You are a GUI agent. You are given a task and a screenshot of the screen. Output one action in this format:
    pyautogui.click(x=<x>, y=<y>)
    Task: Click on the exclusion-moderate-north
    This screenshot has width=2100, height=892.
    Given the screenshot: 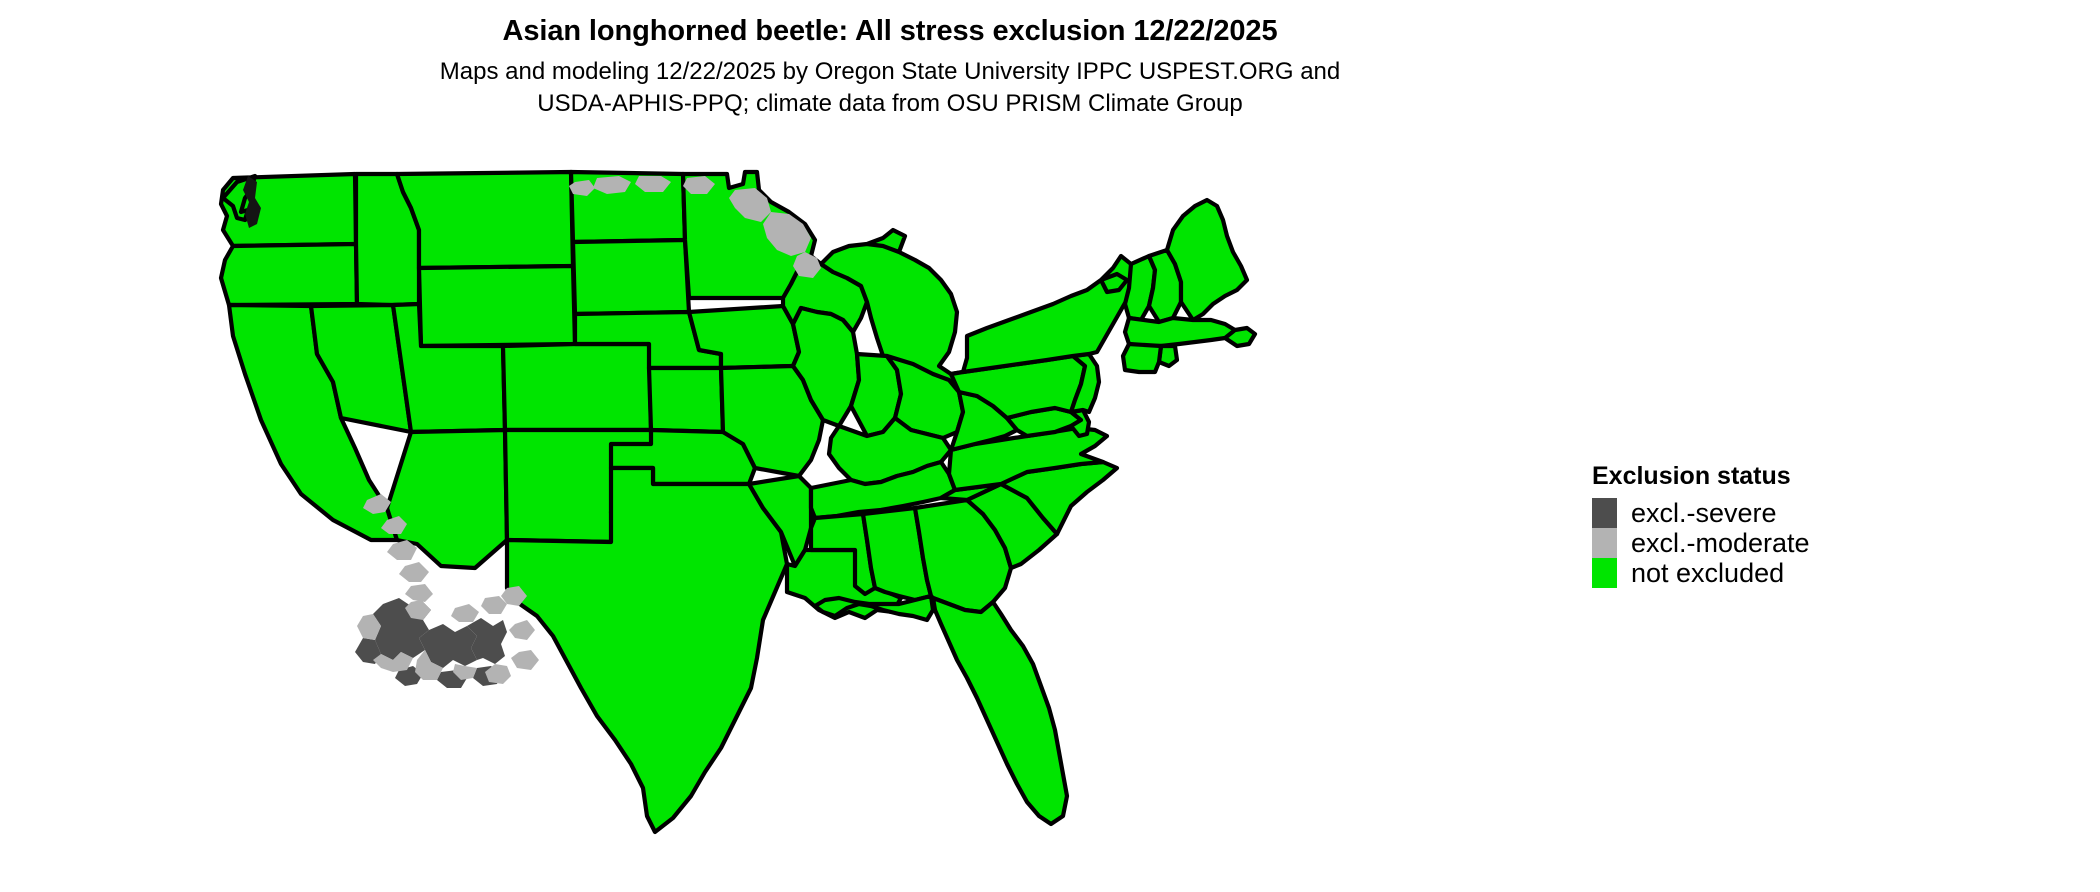 What is the action you would take?
    pyautogui.click(x=695, y=227)
    